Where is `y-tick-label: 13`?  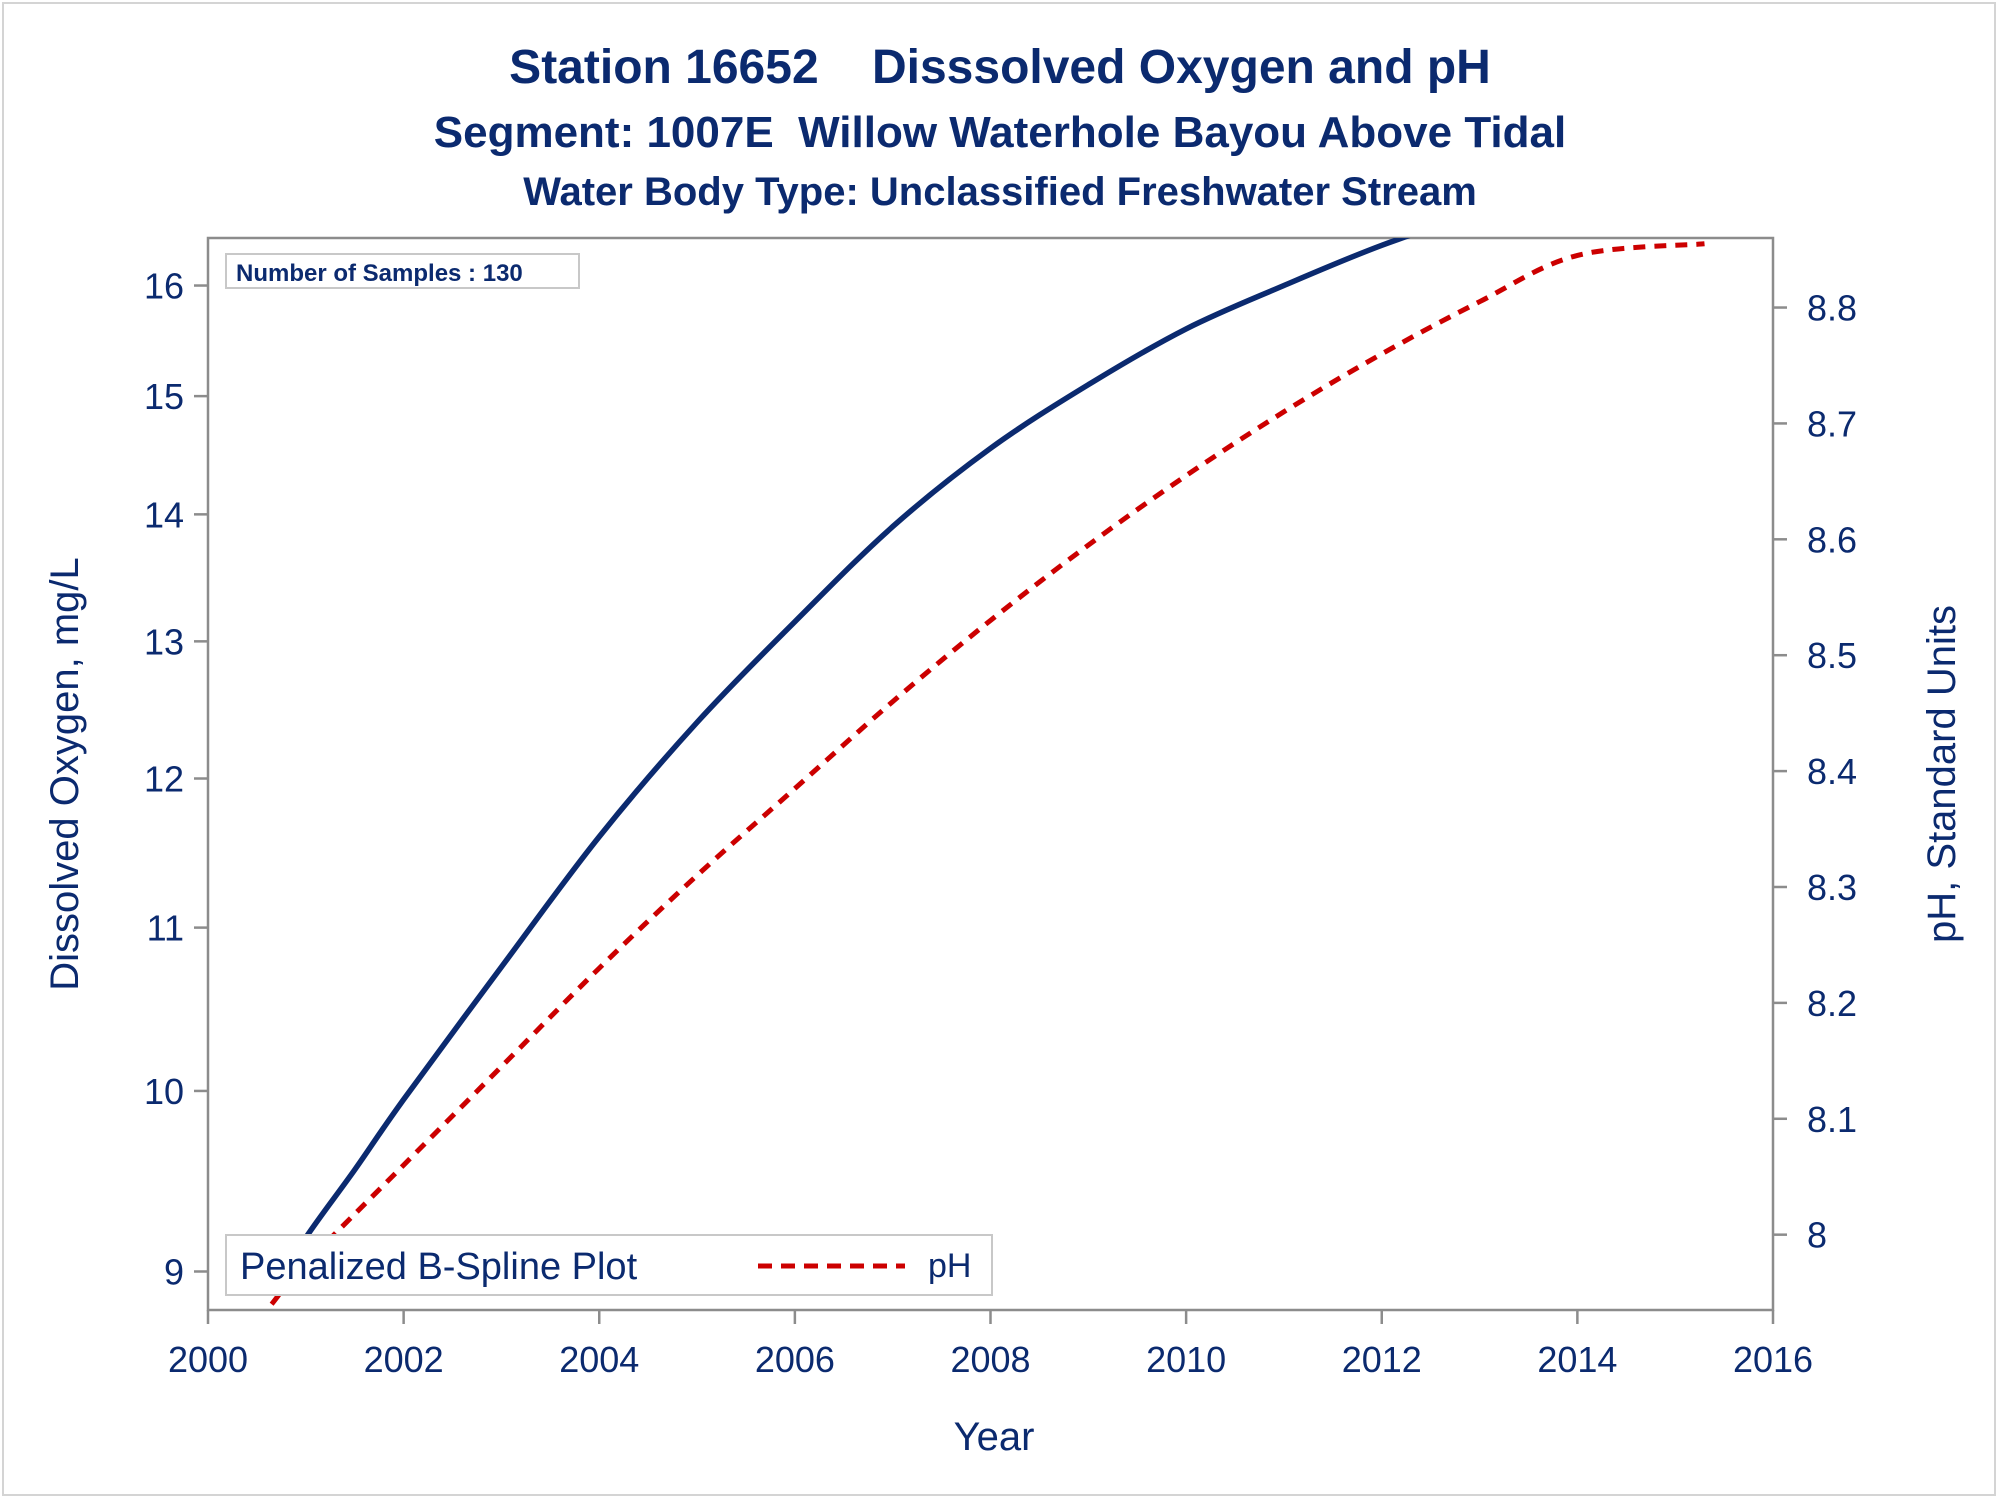 y-tick-label: 13 is located at coordinates (164, 641).